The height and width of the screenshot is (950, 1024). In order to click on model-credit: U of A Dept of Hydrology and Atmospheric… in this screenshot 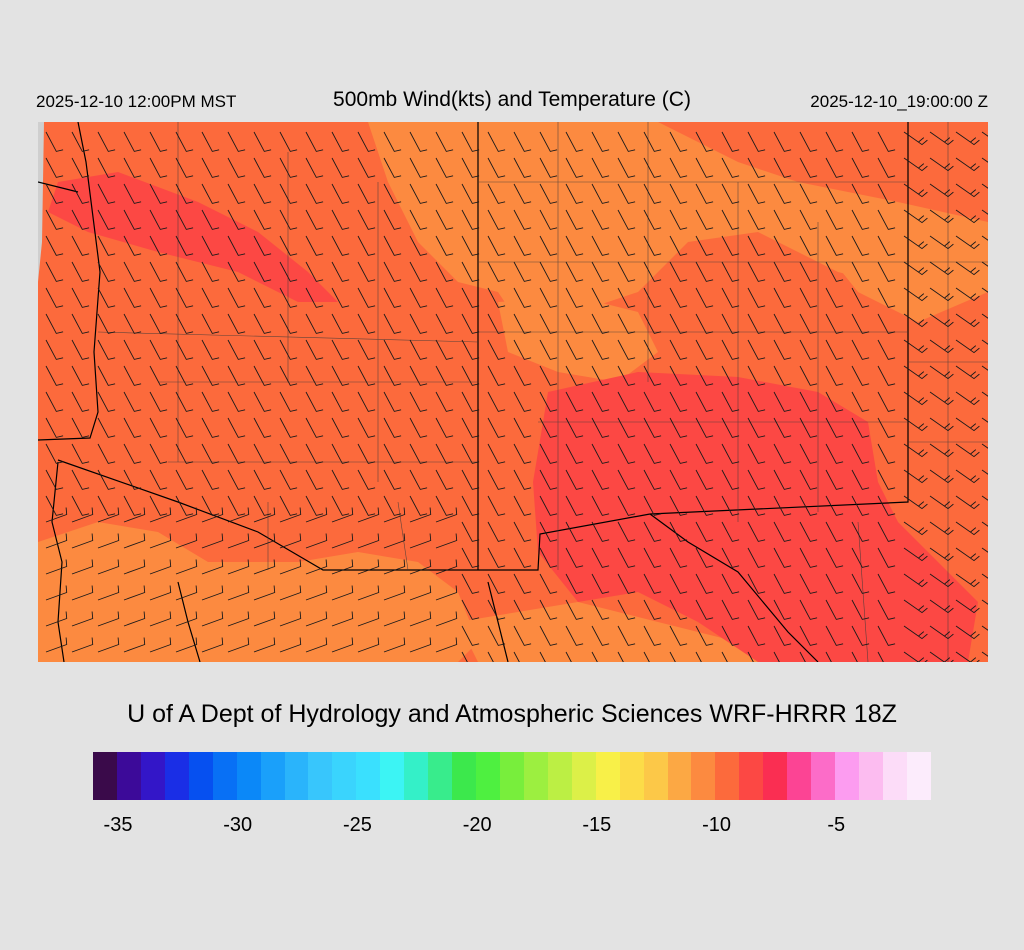, I will do `click(512, 714)`.